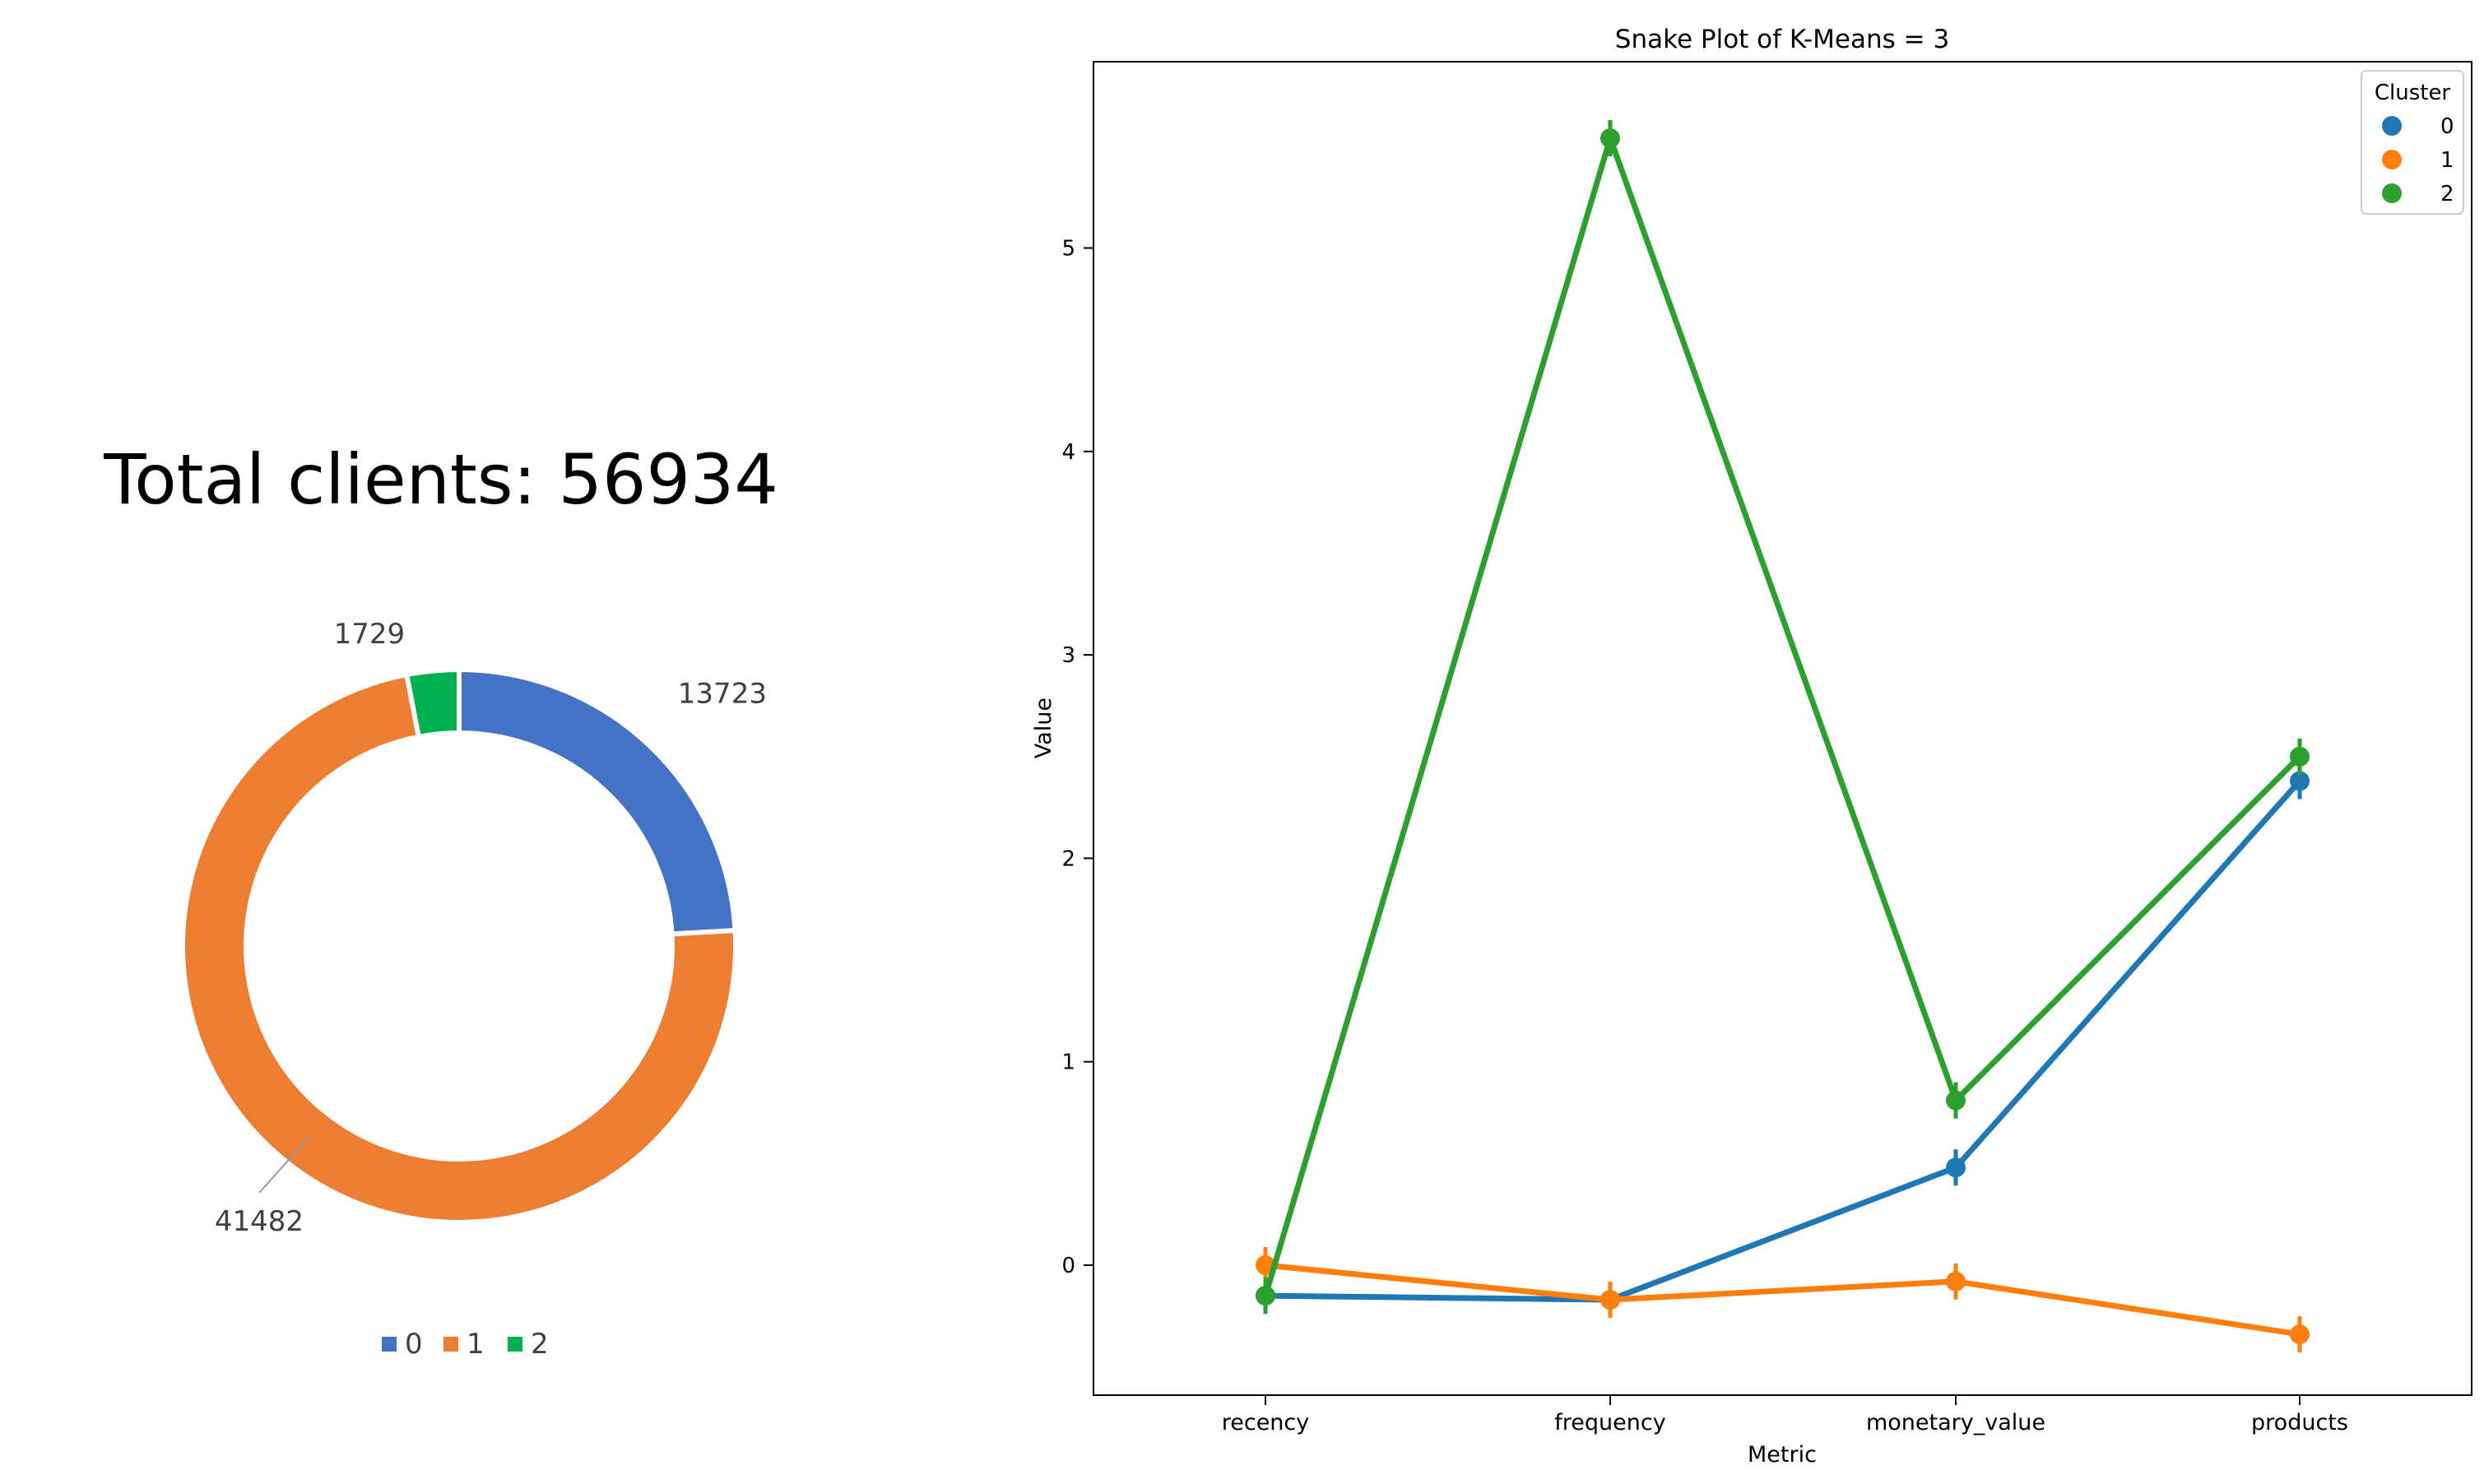  What do you see at coordinates (1785, 1415) in the screenshot?
I see `x-axis-ticks: recency frequency monetary_value products` at bounding box center [1785, 1415].